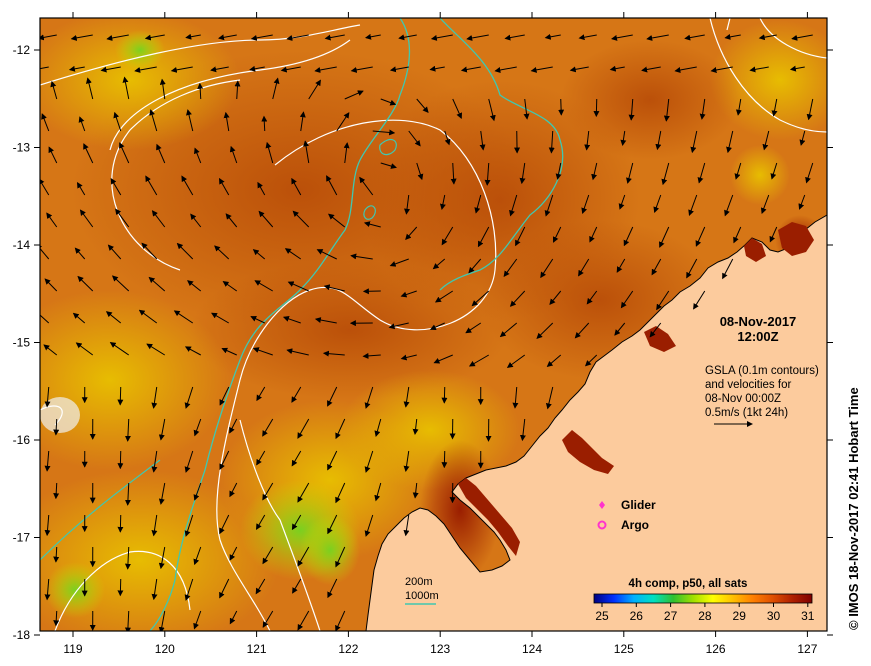 Image resolution: width=871 pixels, height=666 pixels. What do you see at coordinates (348, 649) in the screenshot?
I see `x-tick-label: 122` at bounding box center [348, 649].